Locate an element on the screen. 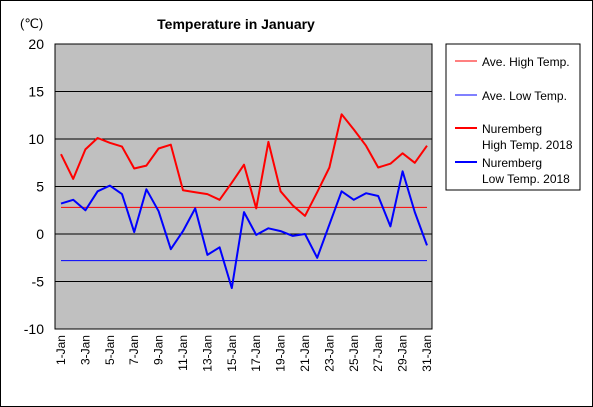 The height and width of the screenshot is (407, 593). x-tick-label: 29-Jan is located at coordinates (403, 353).